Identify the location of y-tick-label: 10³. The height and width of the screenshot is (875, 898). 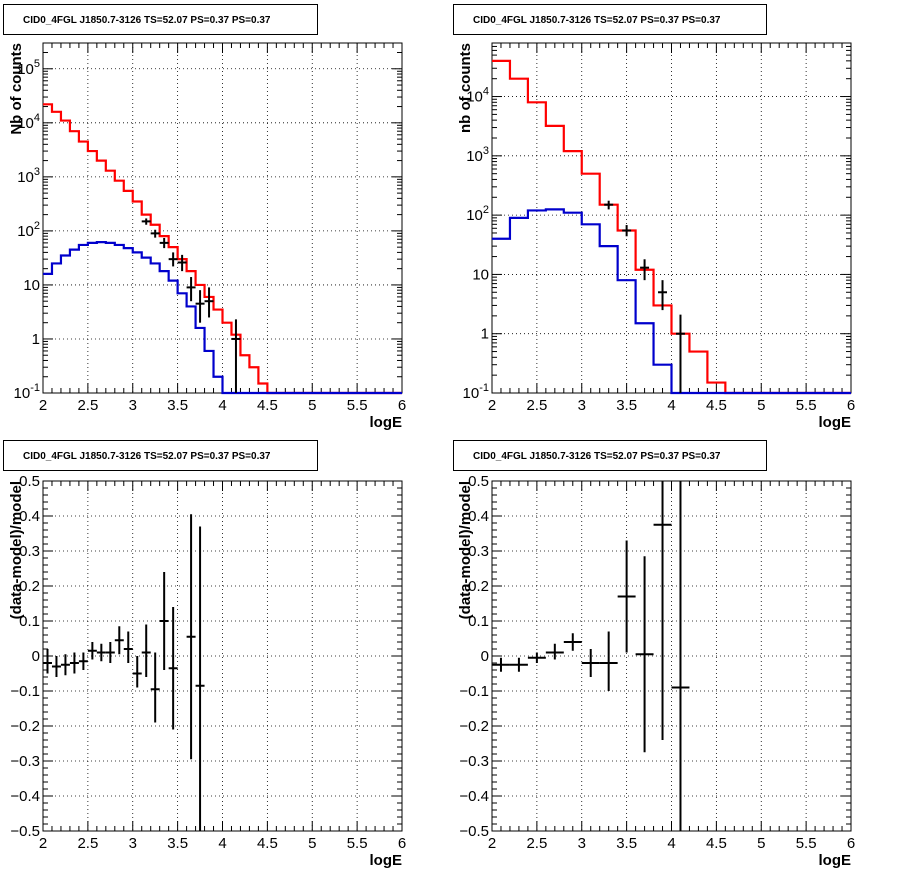
(28, 176).